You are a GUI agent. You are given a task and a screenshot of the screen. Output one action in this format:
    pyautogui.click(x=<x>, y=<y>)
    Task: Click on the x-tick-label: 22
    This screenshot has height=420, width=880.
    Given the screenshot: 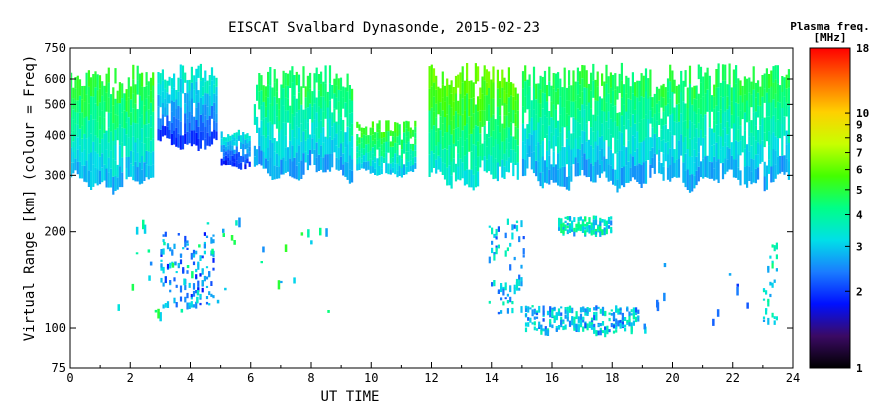 What is the action you would take?
    pyautogui.click(x=733, y=378)
    